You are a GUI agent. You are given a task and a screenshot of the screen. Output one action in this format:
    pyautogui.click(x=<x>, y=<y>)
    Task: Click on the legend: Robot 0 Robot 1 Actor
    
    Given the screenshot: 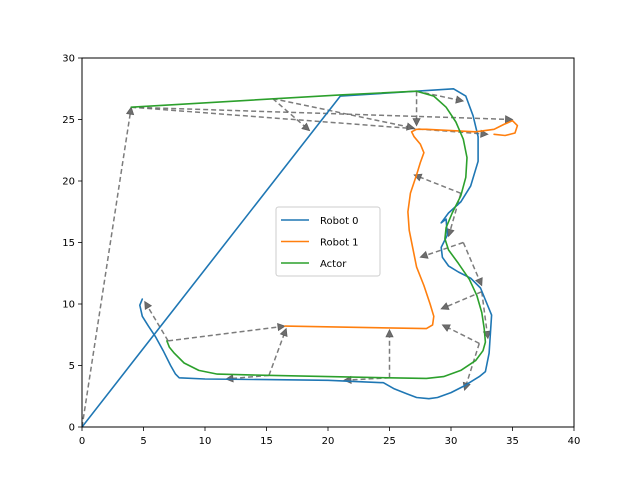 What is the action you would take?
    pyautogui.click(x=328, y=241)
    